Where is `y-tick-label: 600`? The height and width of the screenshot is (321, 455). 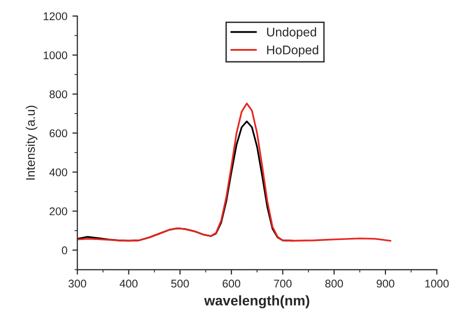 y-tick-label: 600 is located at coordinates (59, 133).